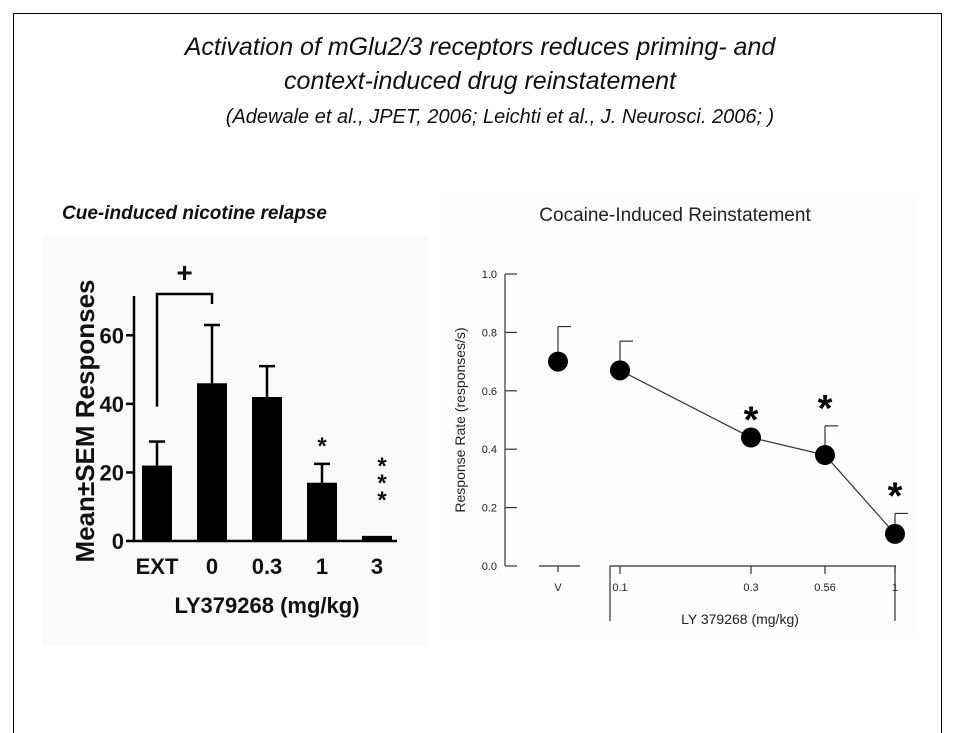 This screenshot has width=960, height=733. Describe the element at coordinates (377, 566) in the screenshot. I see `x-tick-label: 3` at that location.